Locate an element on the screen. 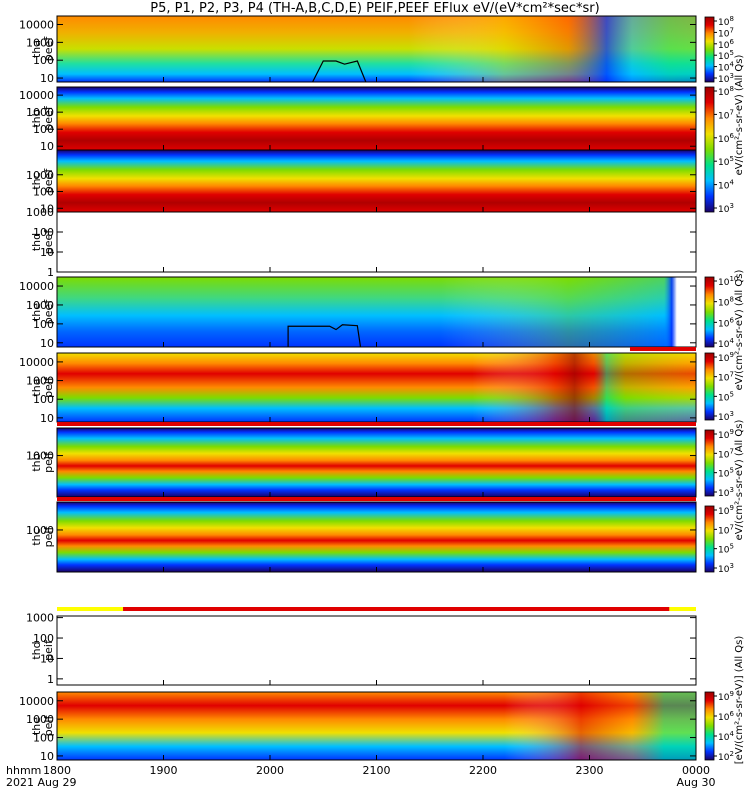 Image resolution: width=750 pixels, height=800 pixels. contour-line is located at coordinates (339, 71).